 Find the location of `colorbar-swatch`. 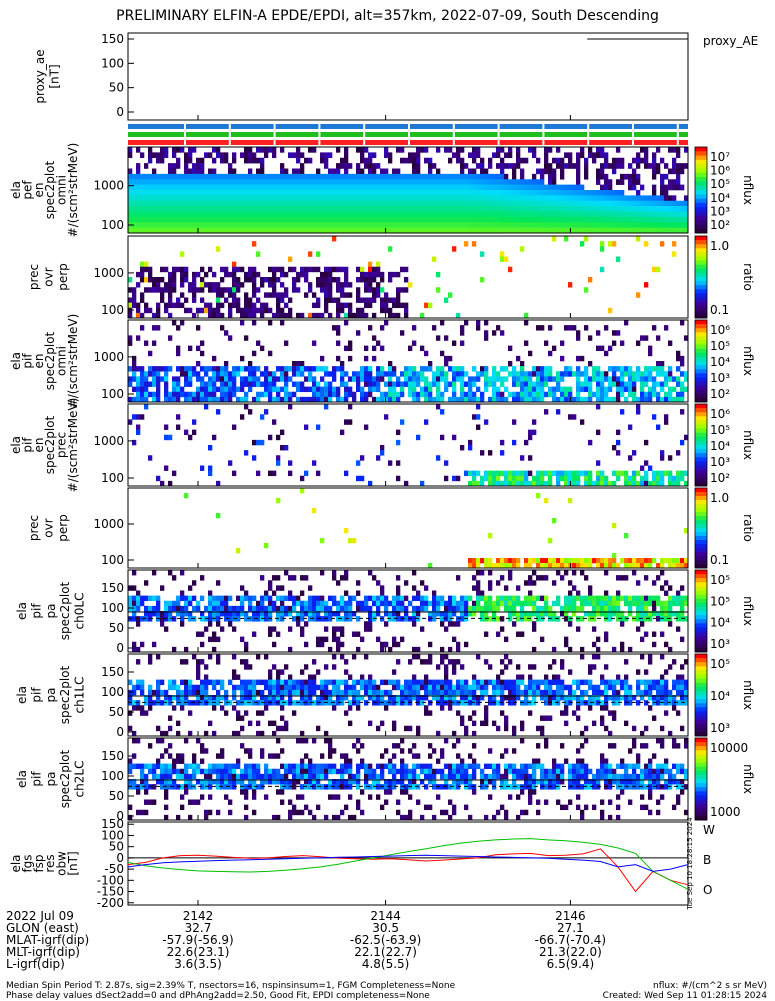

colorbar-swatch is located at coordinates (701, 396).